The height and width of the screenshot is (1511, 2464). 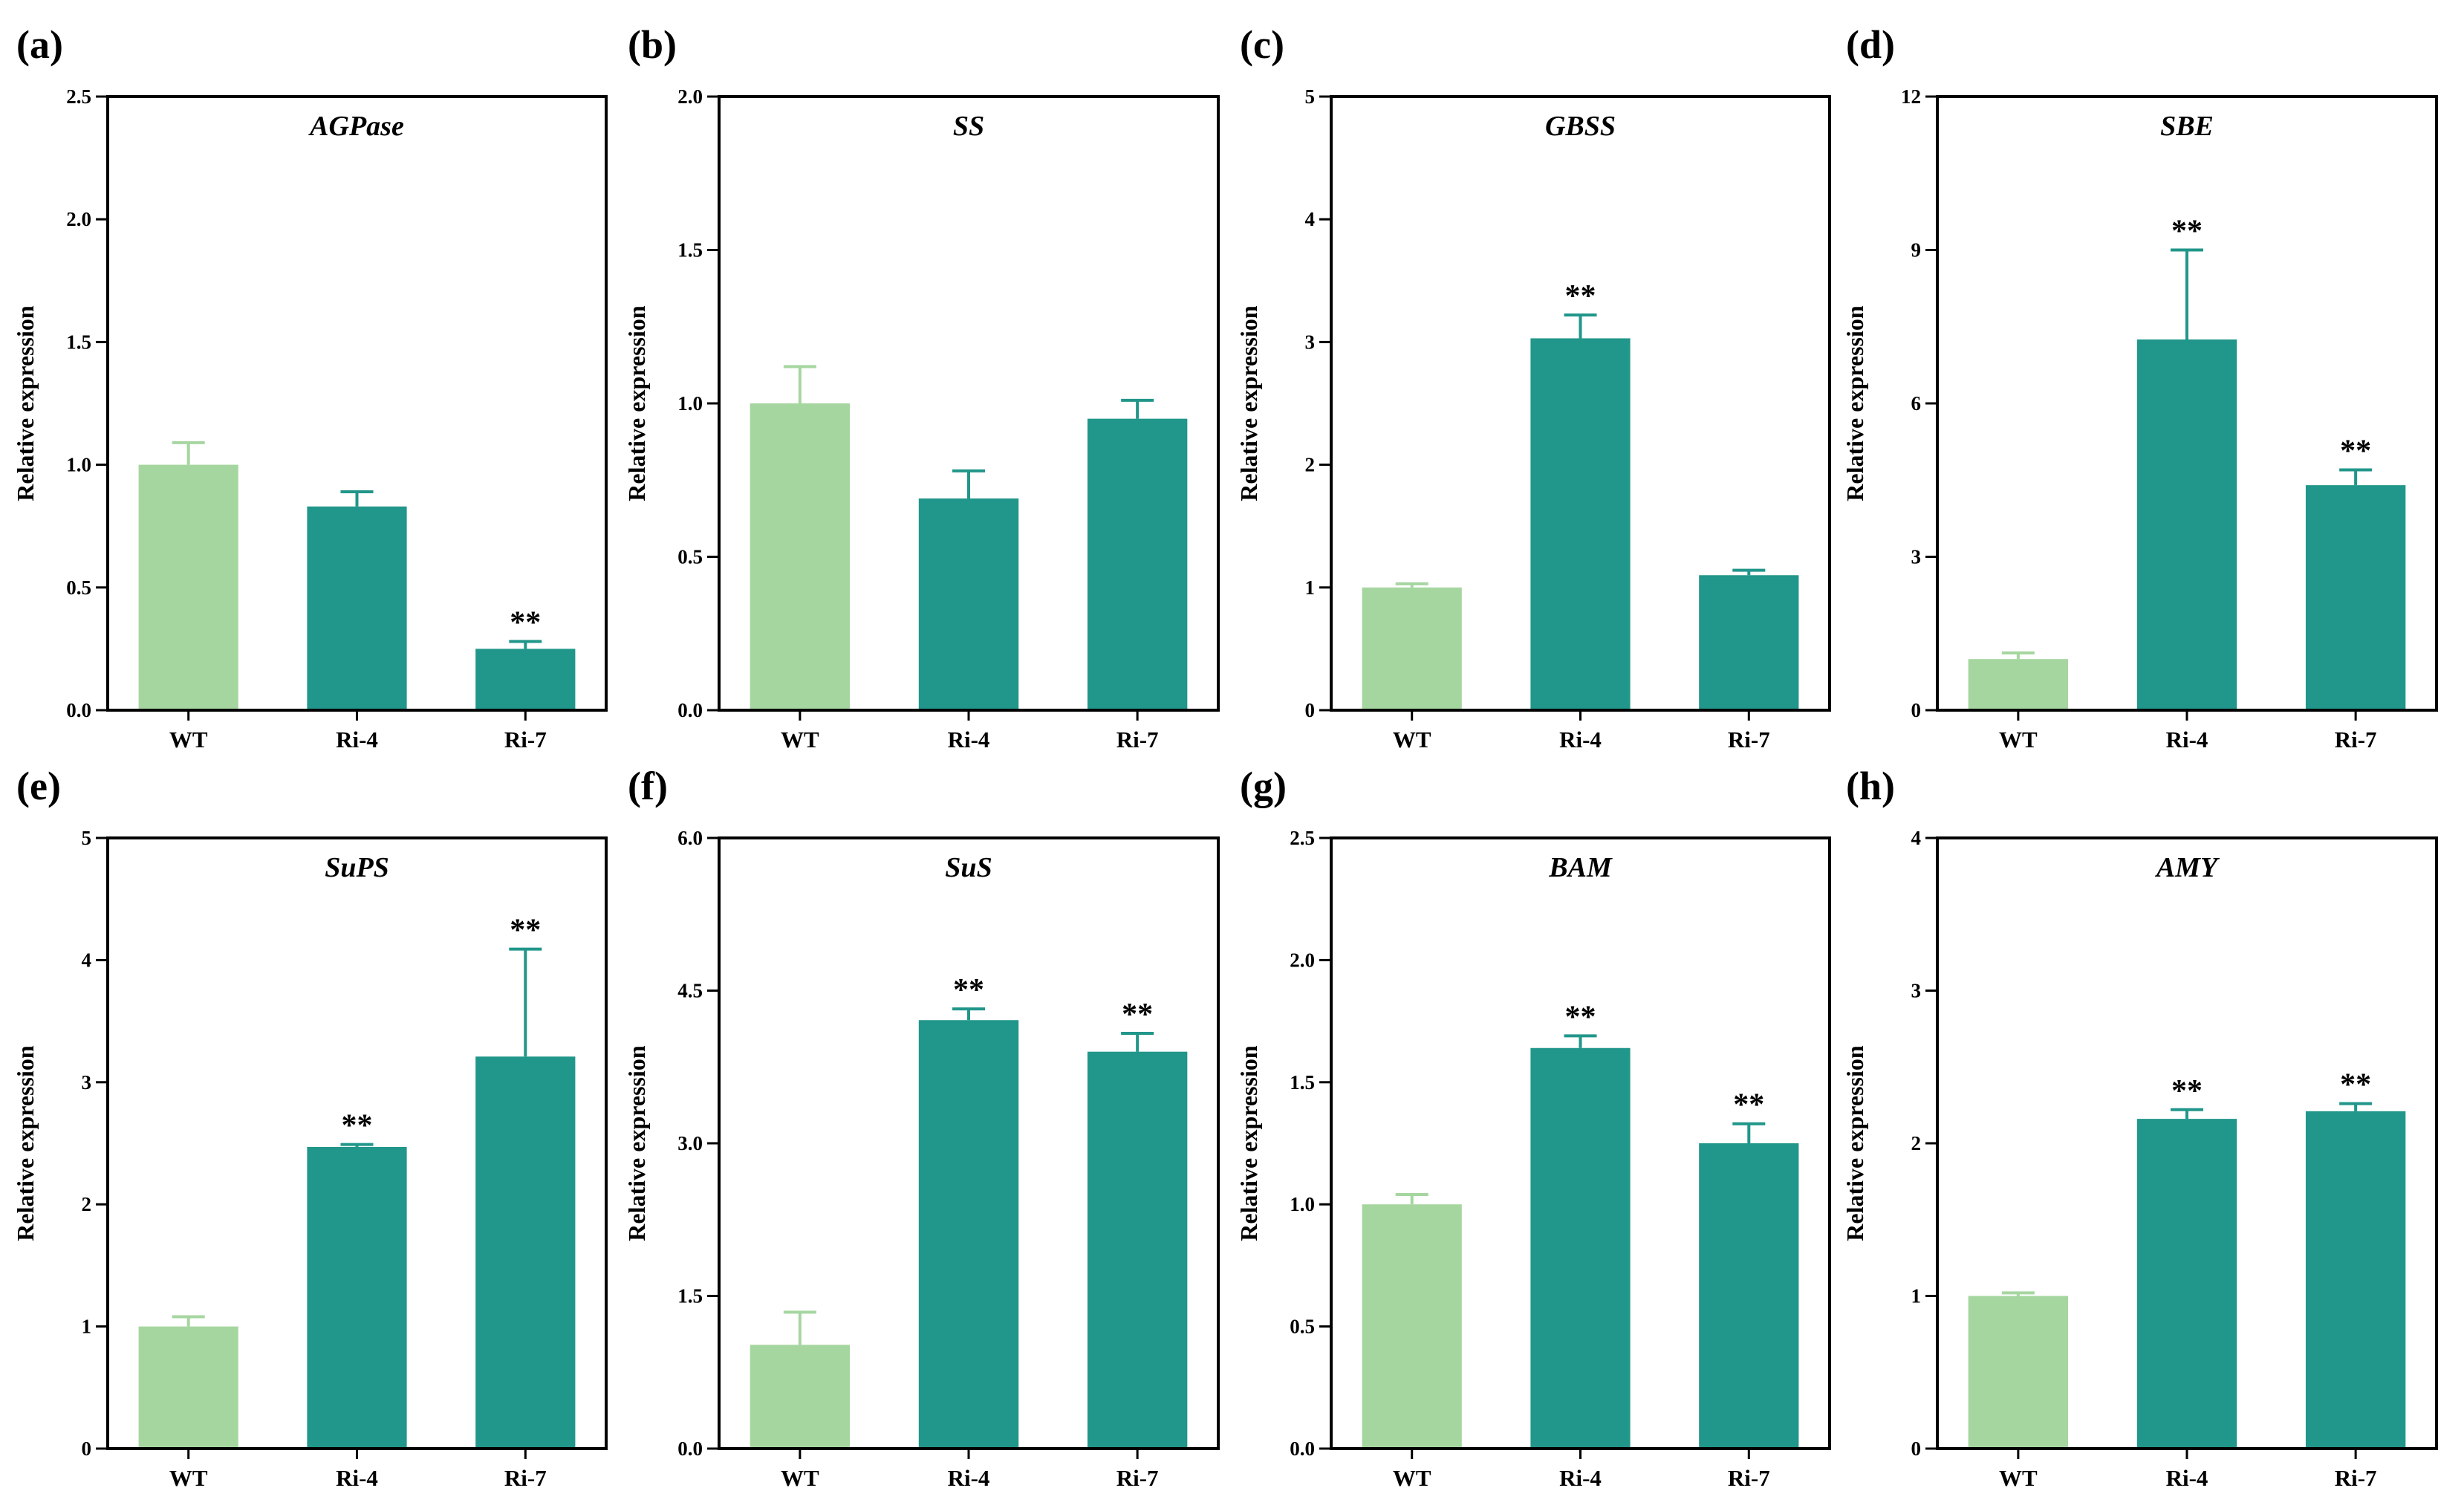 I want to click on y-tick-label: 2.0, so click(x=78, y=219).